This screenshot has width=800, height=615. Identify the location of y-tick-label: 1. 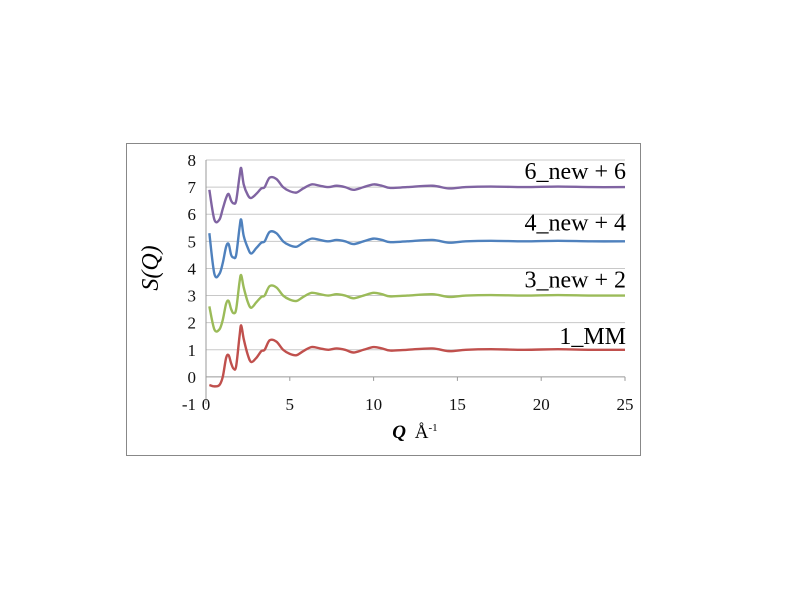
(192, 350).